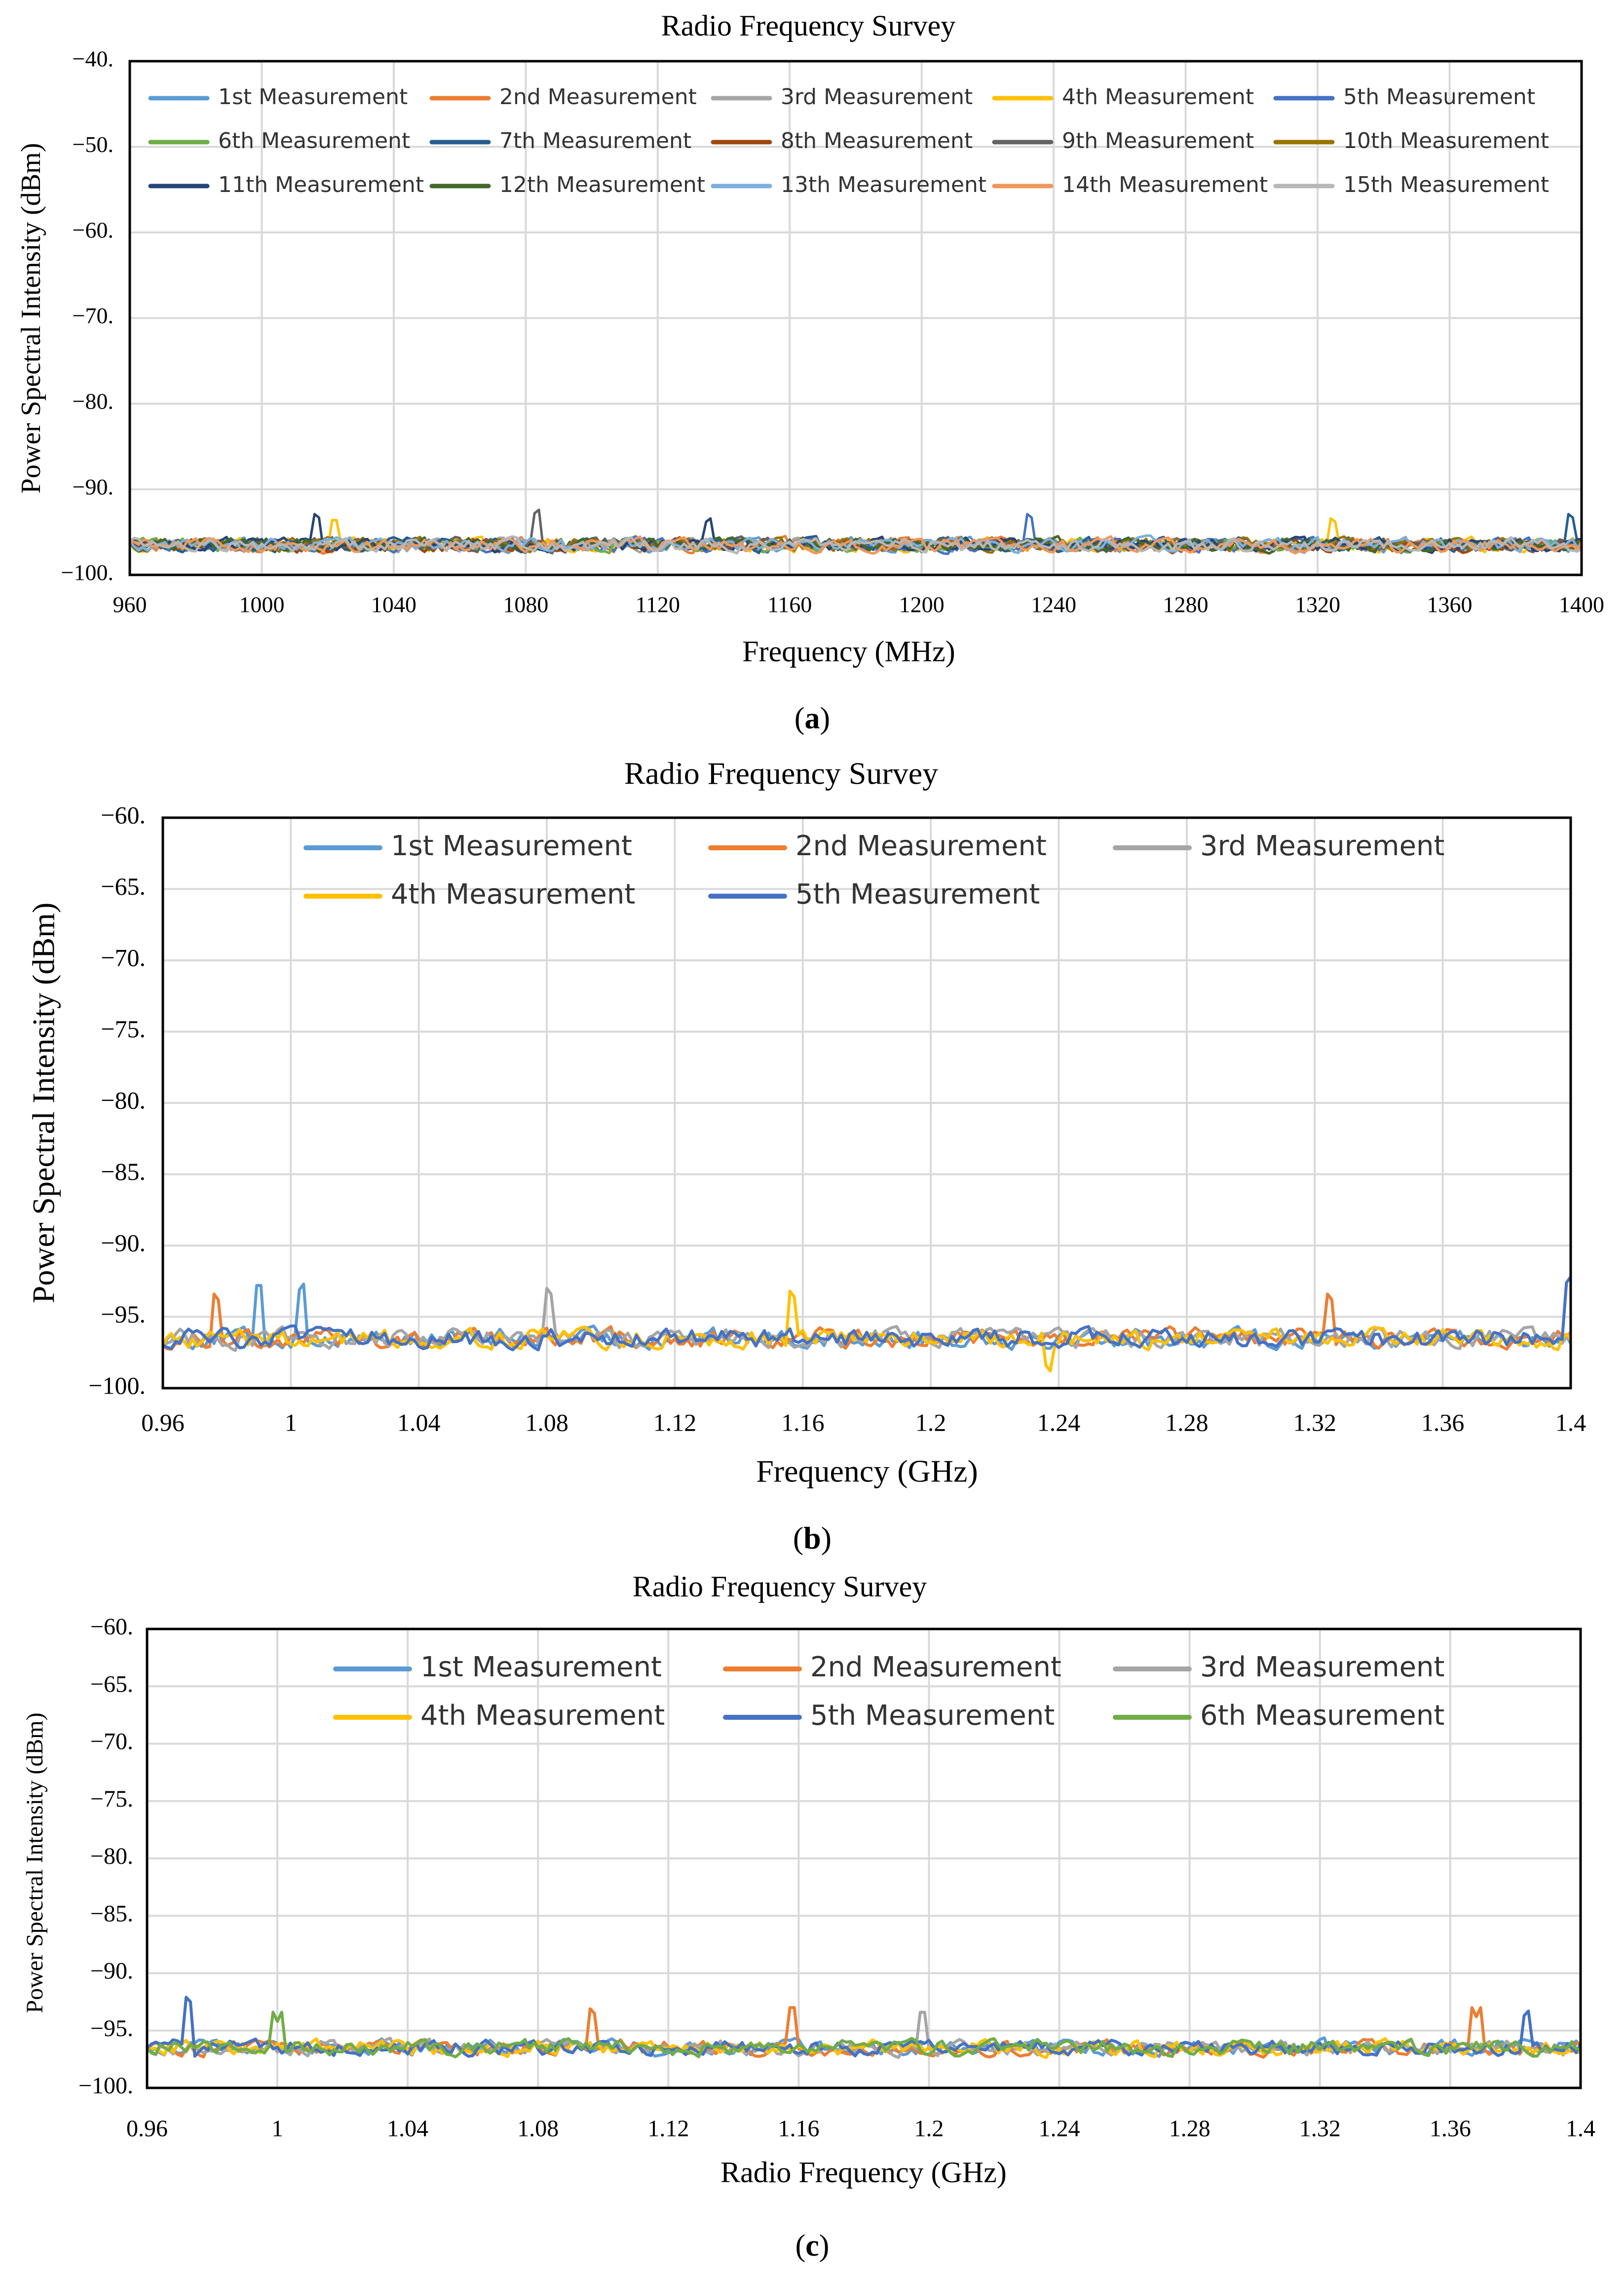  I want to click on legend-entry: 8th Measurement, so click(842, 141).